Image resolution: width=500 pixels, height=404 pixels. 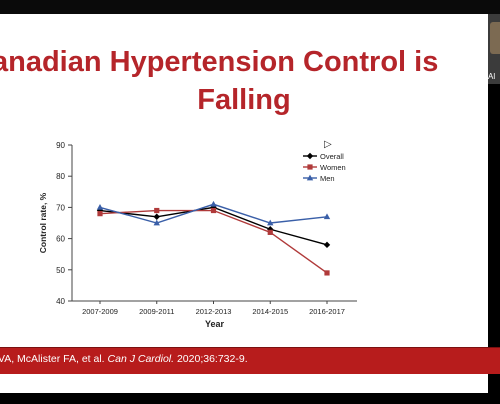 I want to click on x-tick-label: 2007-2009, so click(x=100, y=311).